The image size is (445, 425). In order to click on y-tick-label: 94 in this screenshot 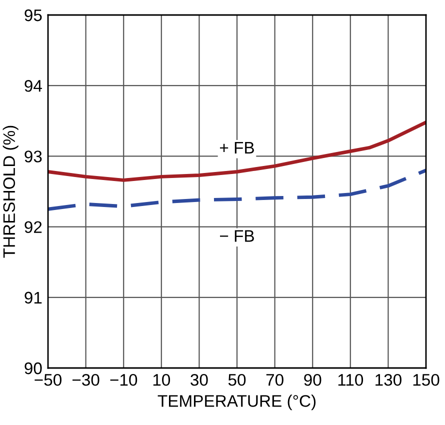, I will do `click(33, 86)`.